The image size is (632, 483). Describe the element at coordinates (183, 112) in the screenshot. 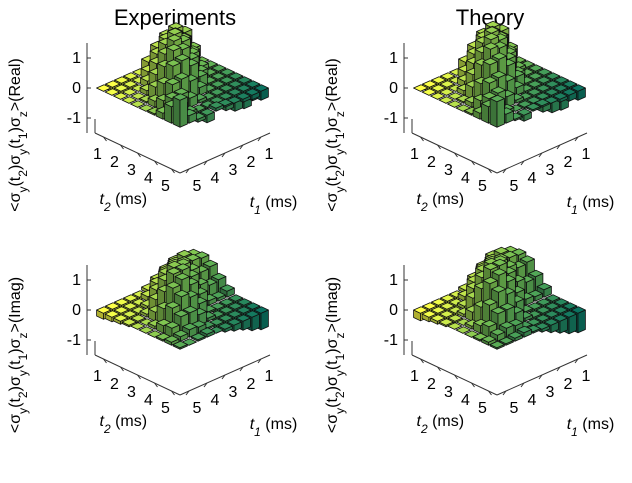

I see `bar-front-face` at that location.